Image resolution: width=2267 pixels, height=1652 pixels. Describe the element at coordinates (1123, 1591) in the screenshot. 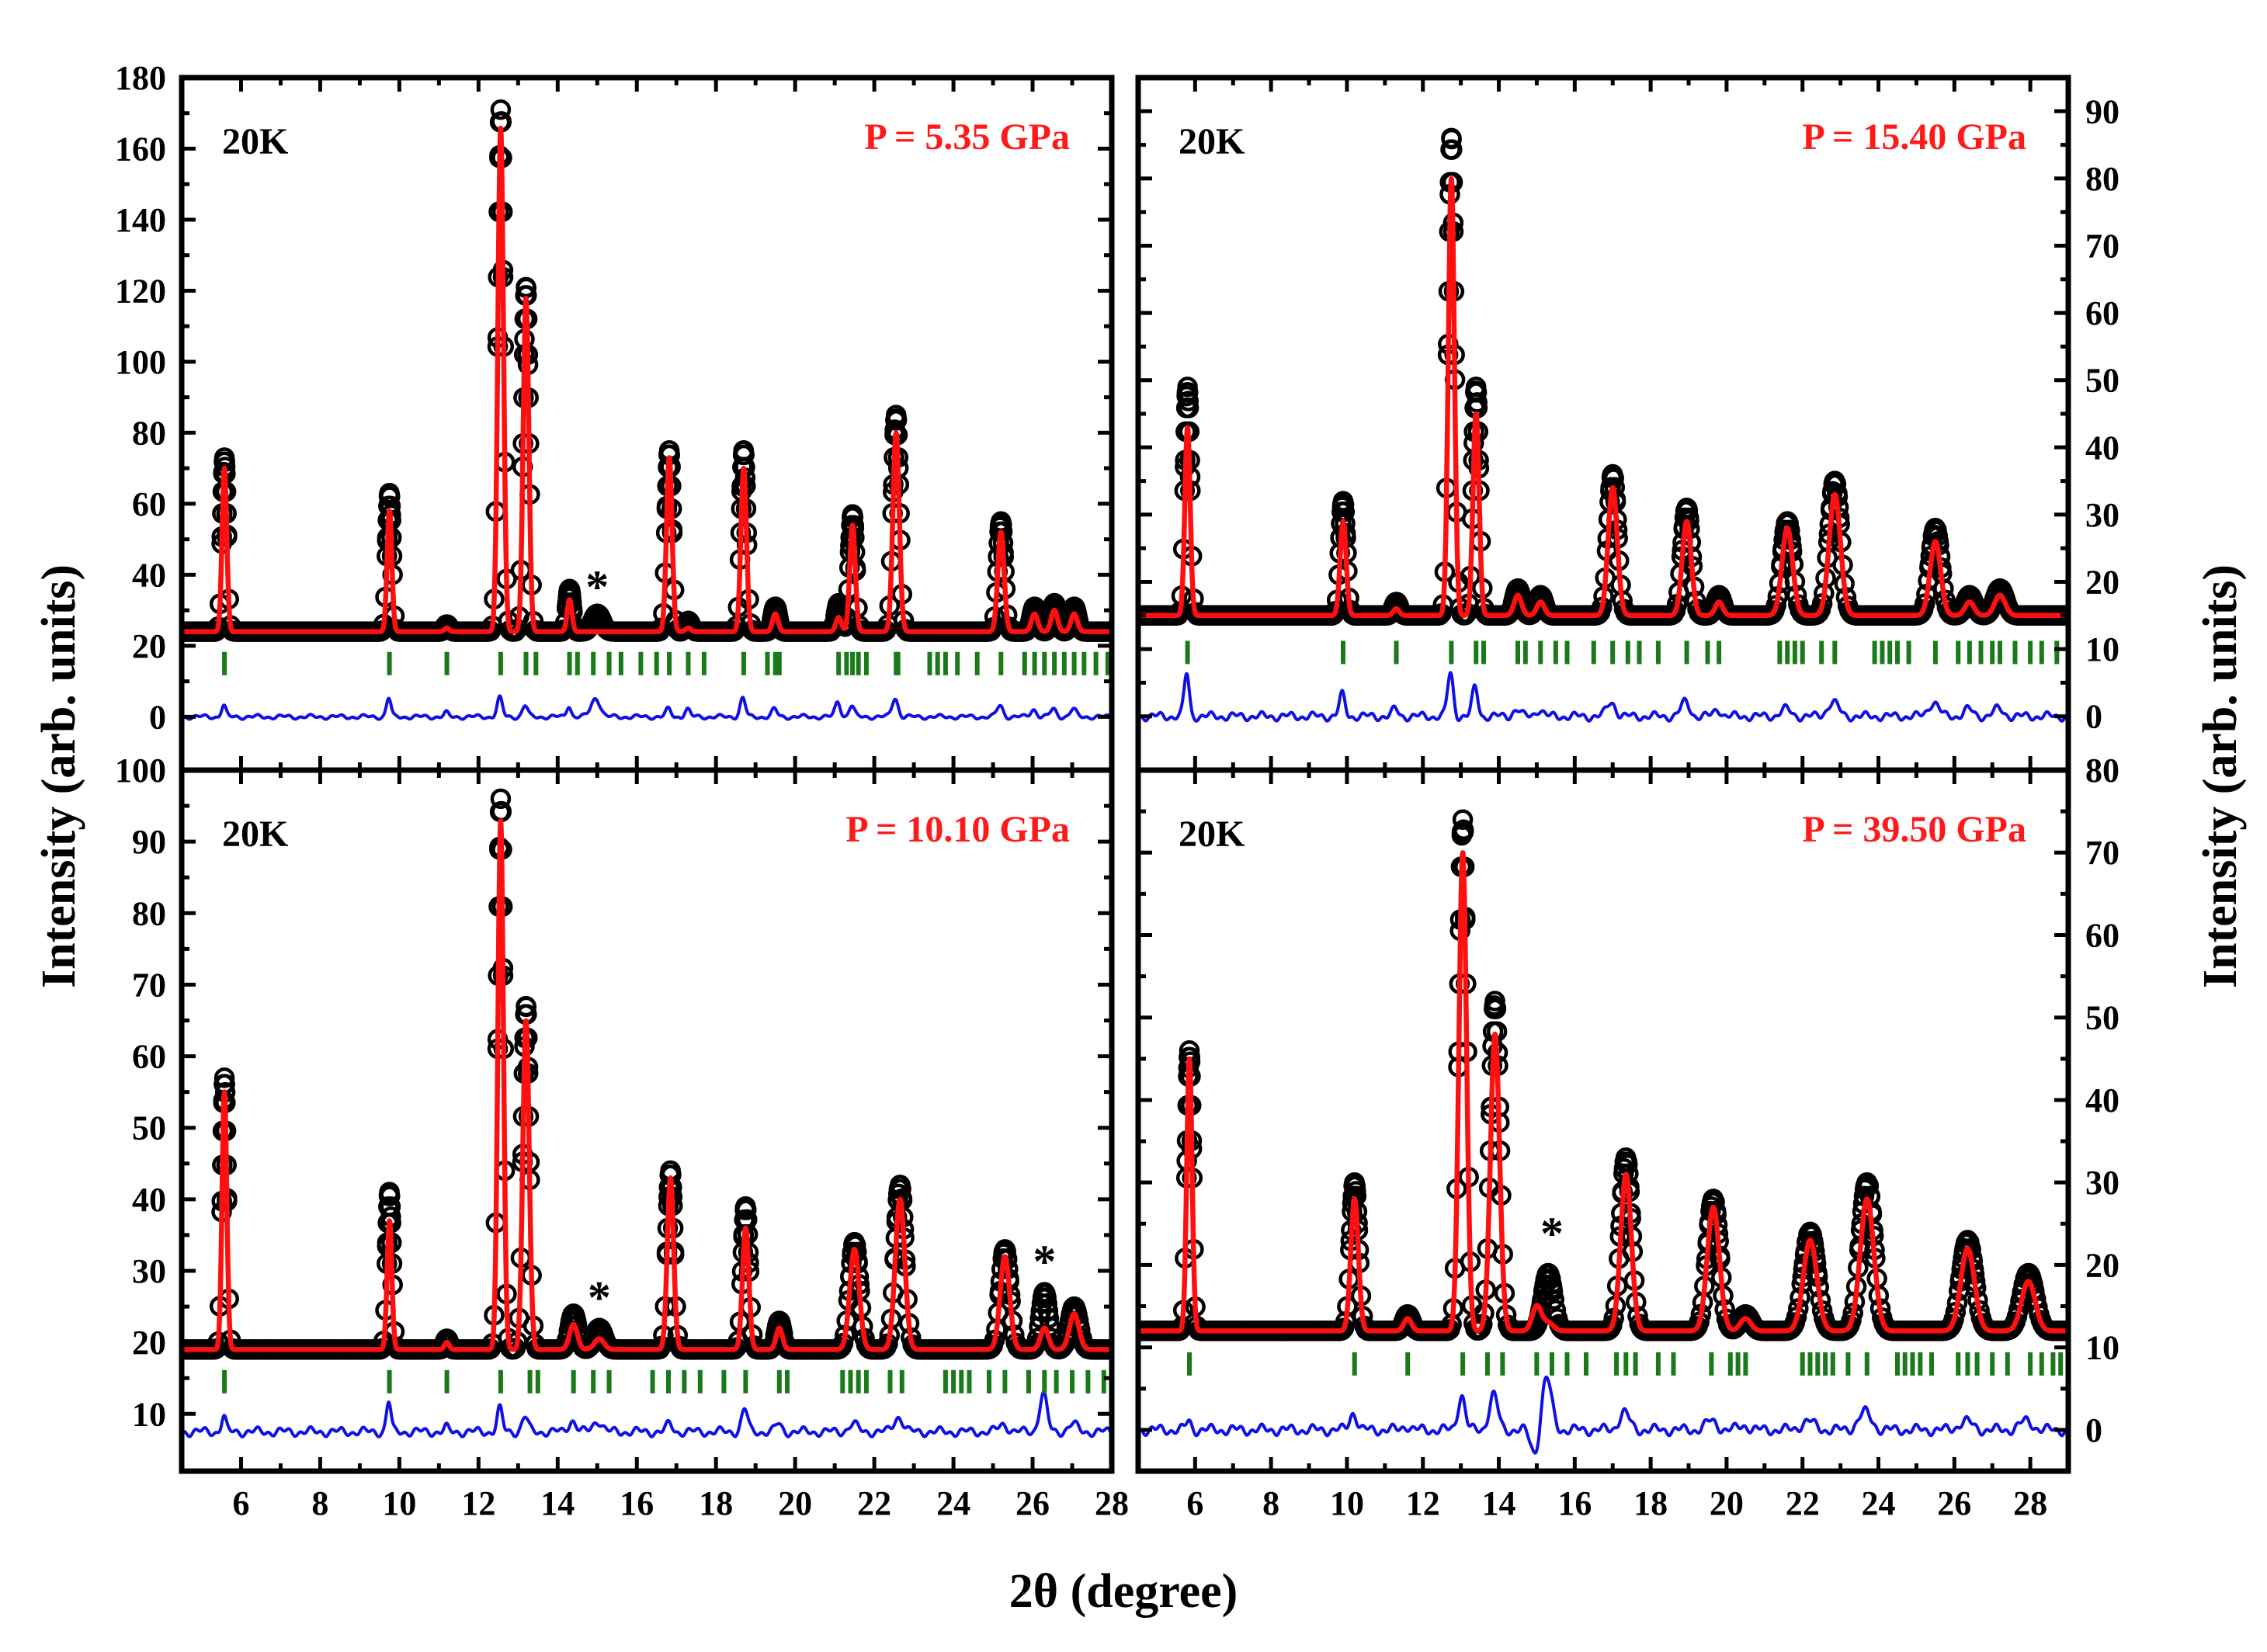

I see `x-axis-label: 2θ (degree)` at that location.